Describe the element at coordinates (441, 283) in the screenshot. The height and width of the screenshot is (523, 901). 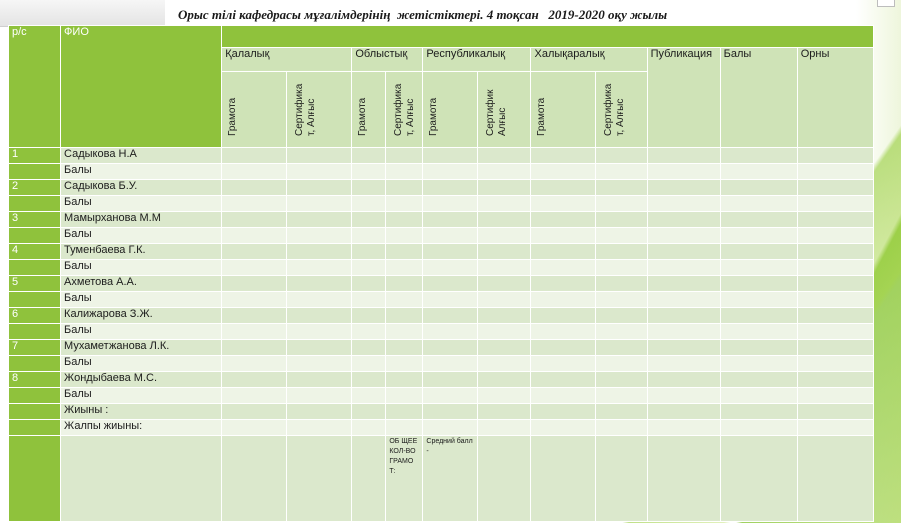
I see `teacher-row: 5 Ахметова А.А.` at that location.